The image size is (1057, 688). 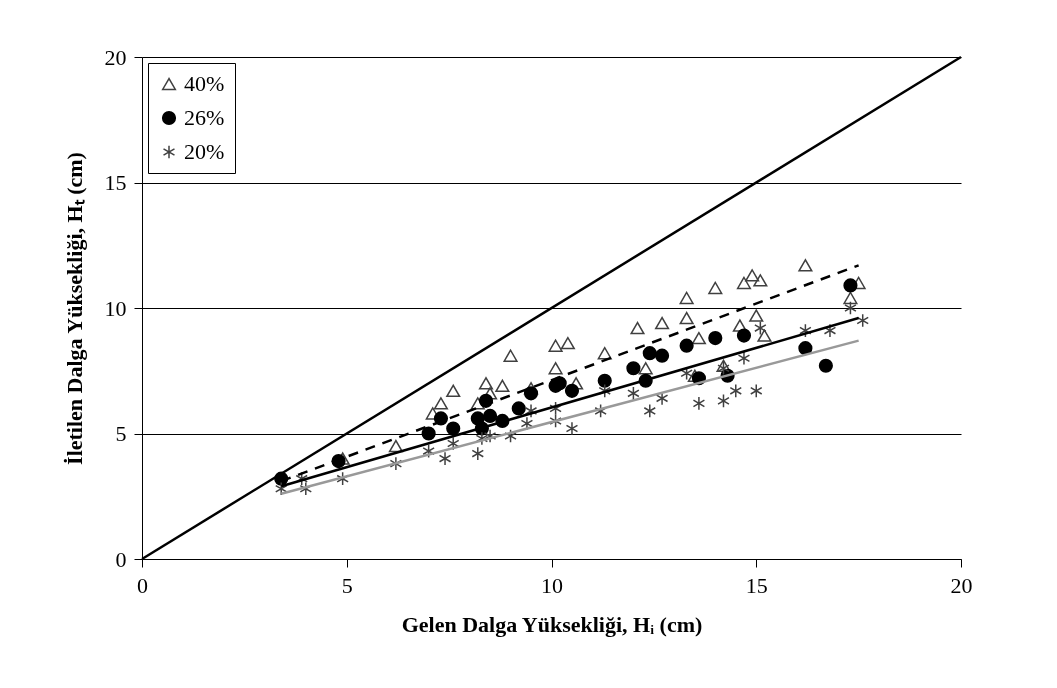 I want to click on y-tick-label: 0, so click(x=121, y=559).